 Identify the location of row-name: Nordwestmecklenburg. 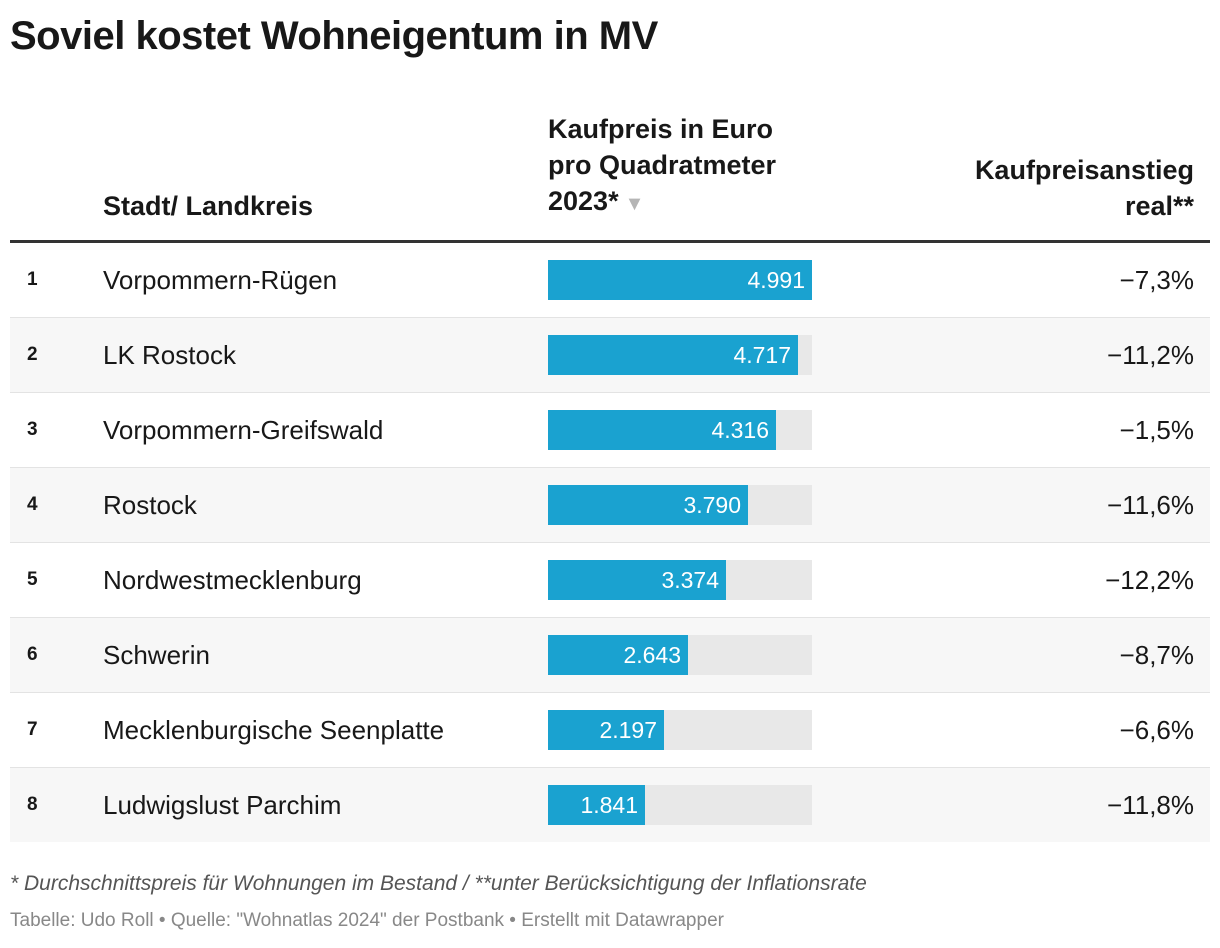
(232, 580).